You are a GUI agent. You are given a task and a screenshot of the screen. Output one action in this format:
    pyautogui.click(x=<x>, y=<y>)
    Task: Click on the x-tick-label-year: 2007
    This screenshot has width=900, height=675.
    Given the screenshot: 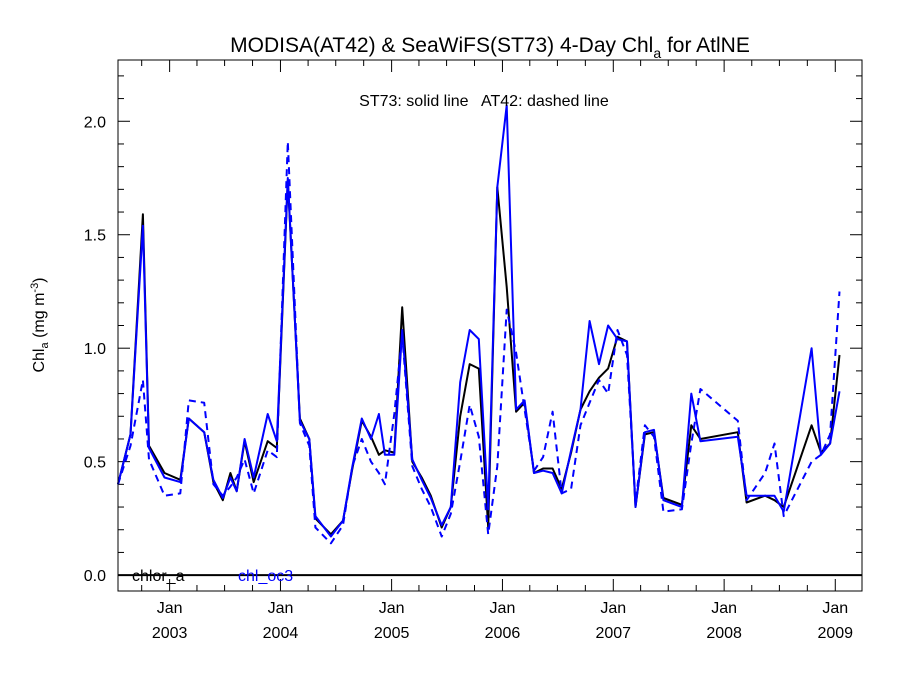 What is the action you would take?
    pyautogui.click(x=613, y=633)
    